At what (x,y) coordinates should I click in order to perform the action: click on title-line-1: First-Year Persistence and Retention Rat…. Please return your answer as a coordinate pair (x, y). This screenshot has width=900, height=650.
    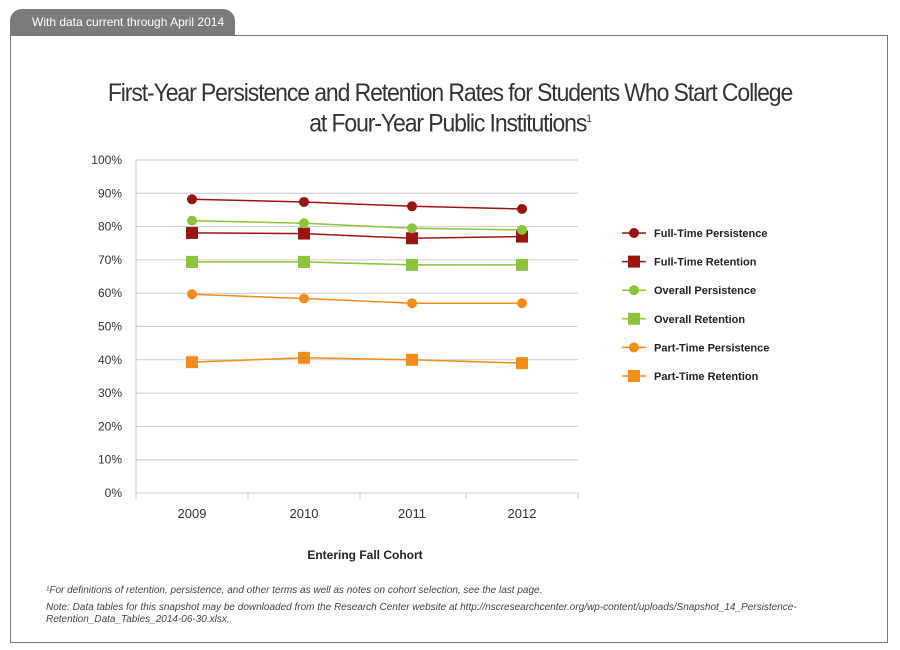
    Looking at the image, I should click on (450, 93).